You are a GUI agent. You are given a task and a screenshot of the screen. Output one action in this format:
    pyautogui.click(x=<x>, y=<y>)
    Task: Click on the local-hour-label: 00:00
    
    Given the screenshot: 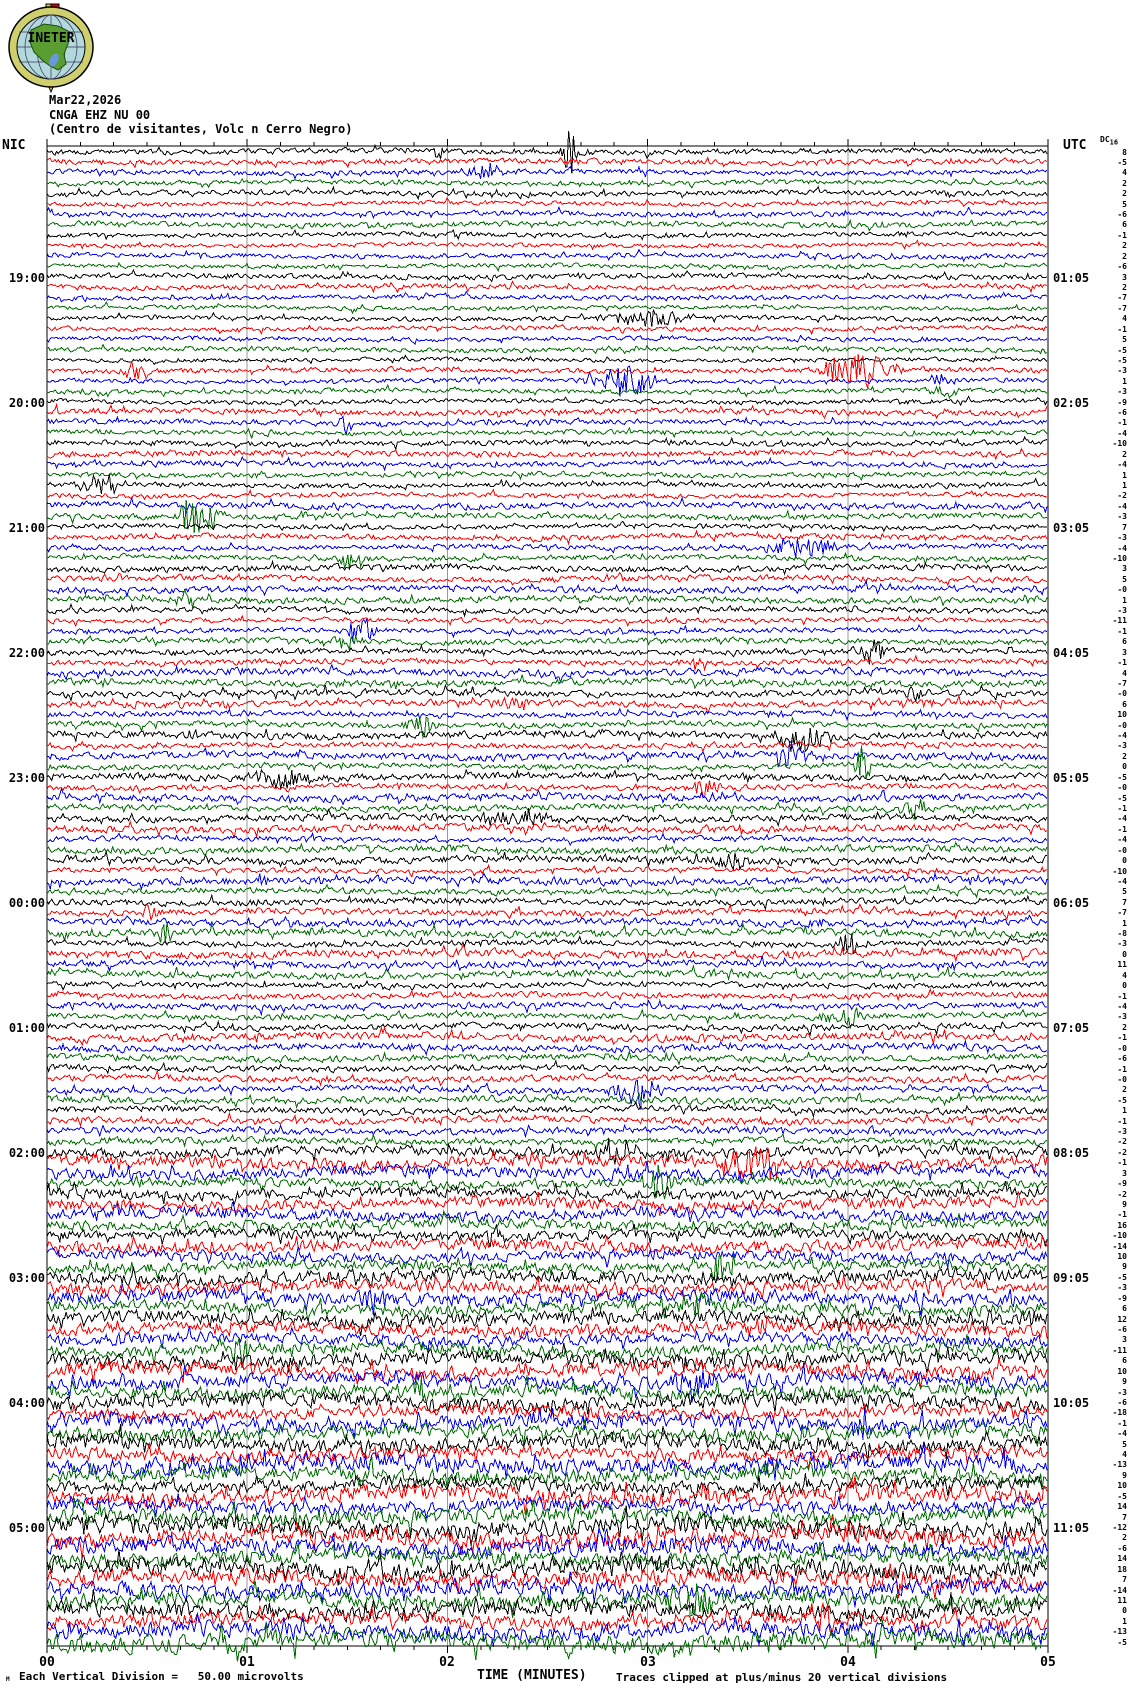 What is the action you would take?
    pyautogui.click(x=26, y=903)
    